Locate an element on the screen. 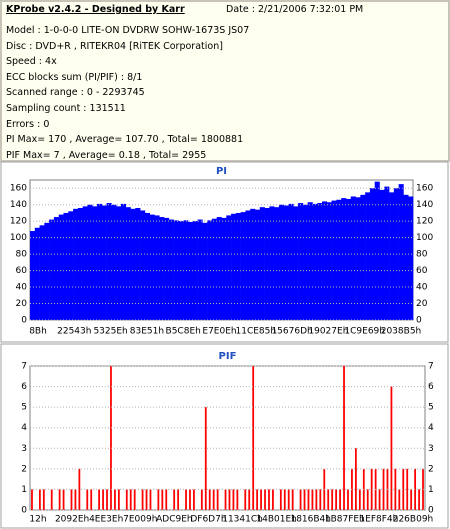  app-title: KProbe v2.4.2 - Designed by Karr is located at coordinates (95, 9).